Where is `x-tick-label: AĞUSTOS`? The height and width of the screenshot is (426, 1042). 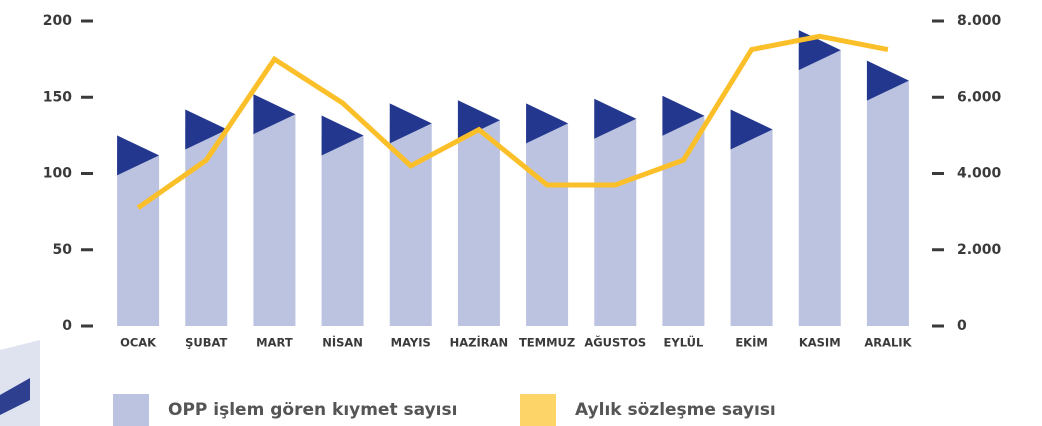 x-tick-label: AĞUSTOS is located at coordinates (615, 342).